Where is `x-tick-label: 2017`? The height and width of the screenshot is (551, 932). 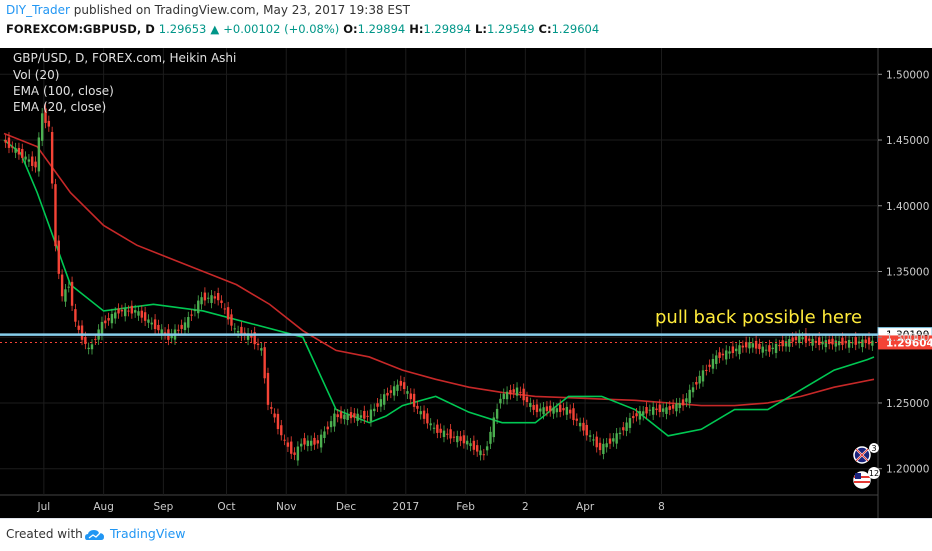 x-tick-label: 2017 is located at coordinates (405, 507).